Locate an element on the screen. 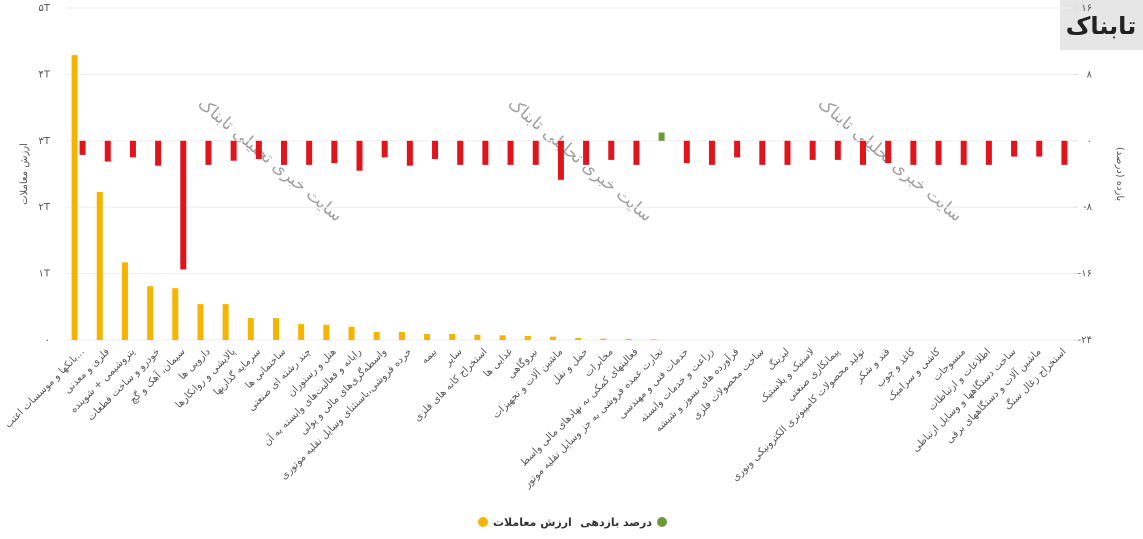  logo: تابناک is located at coordinates (1101, 26).